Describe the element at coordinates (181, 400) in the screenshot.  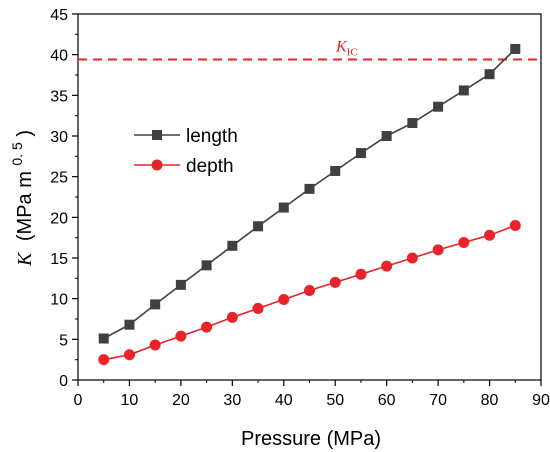
I see `x-tick-label: 20` at that location.